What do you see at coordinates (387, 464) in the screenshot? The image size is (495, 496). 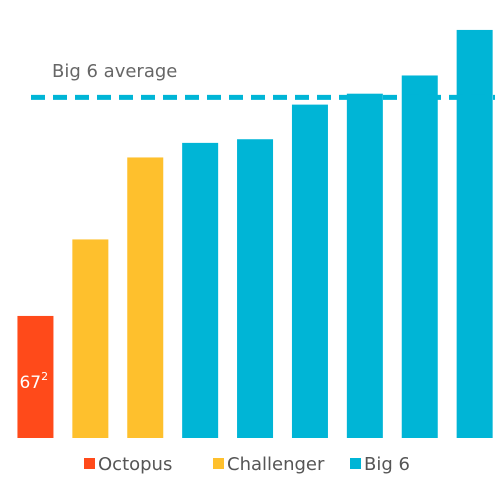 I see `legend-label: Big 6` at bounding box center [387, 464].